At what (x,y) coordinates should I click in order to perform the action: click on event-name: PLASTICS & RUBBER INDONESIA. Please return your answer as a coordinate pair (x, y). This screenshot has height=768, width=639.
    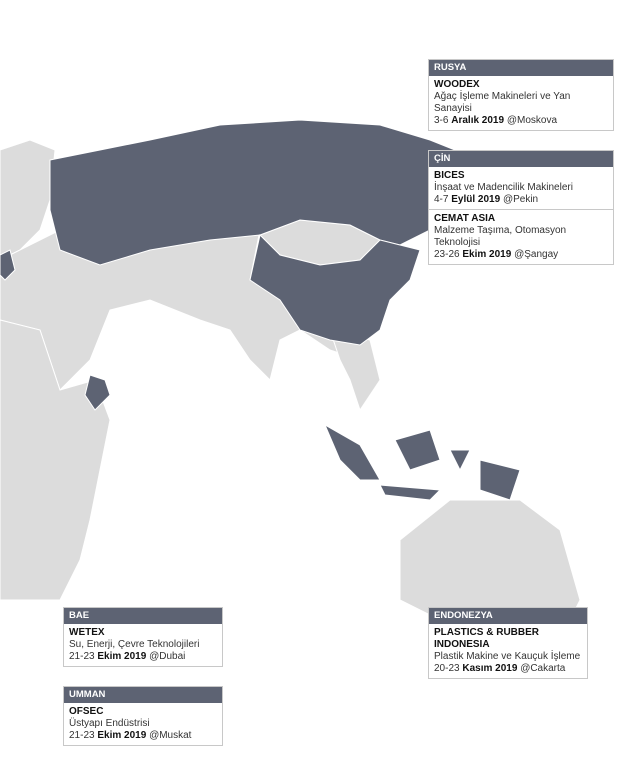
    Looking at the image, I should click on (487, 638).